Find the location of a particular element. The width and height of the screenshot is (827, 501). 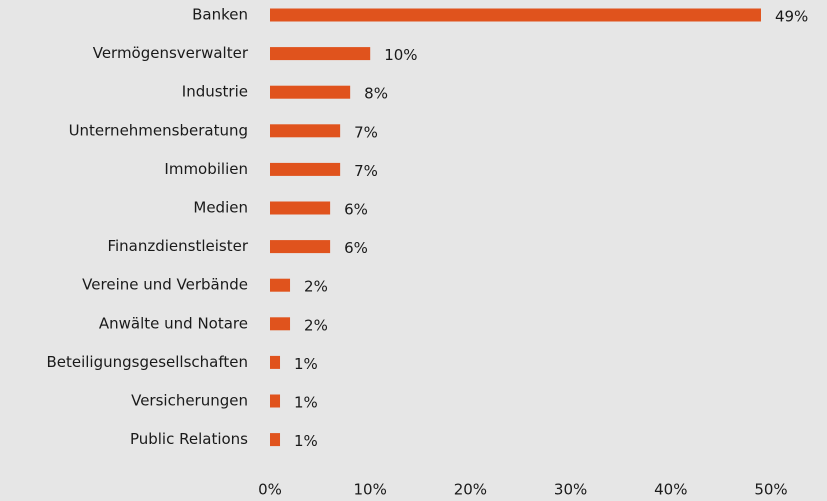

category-label: Versicherungen is located at coordinates (189, 401).